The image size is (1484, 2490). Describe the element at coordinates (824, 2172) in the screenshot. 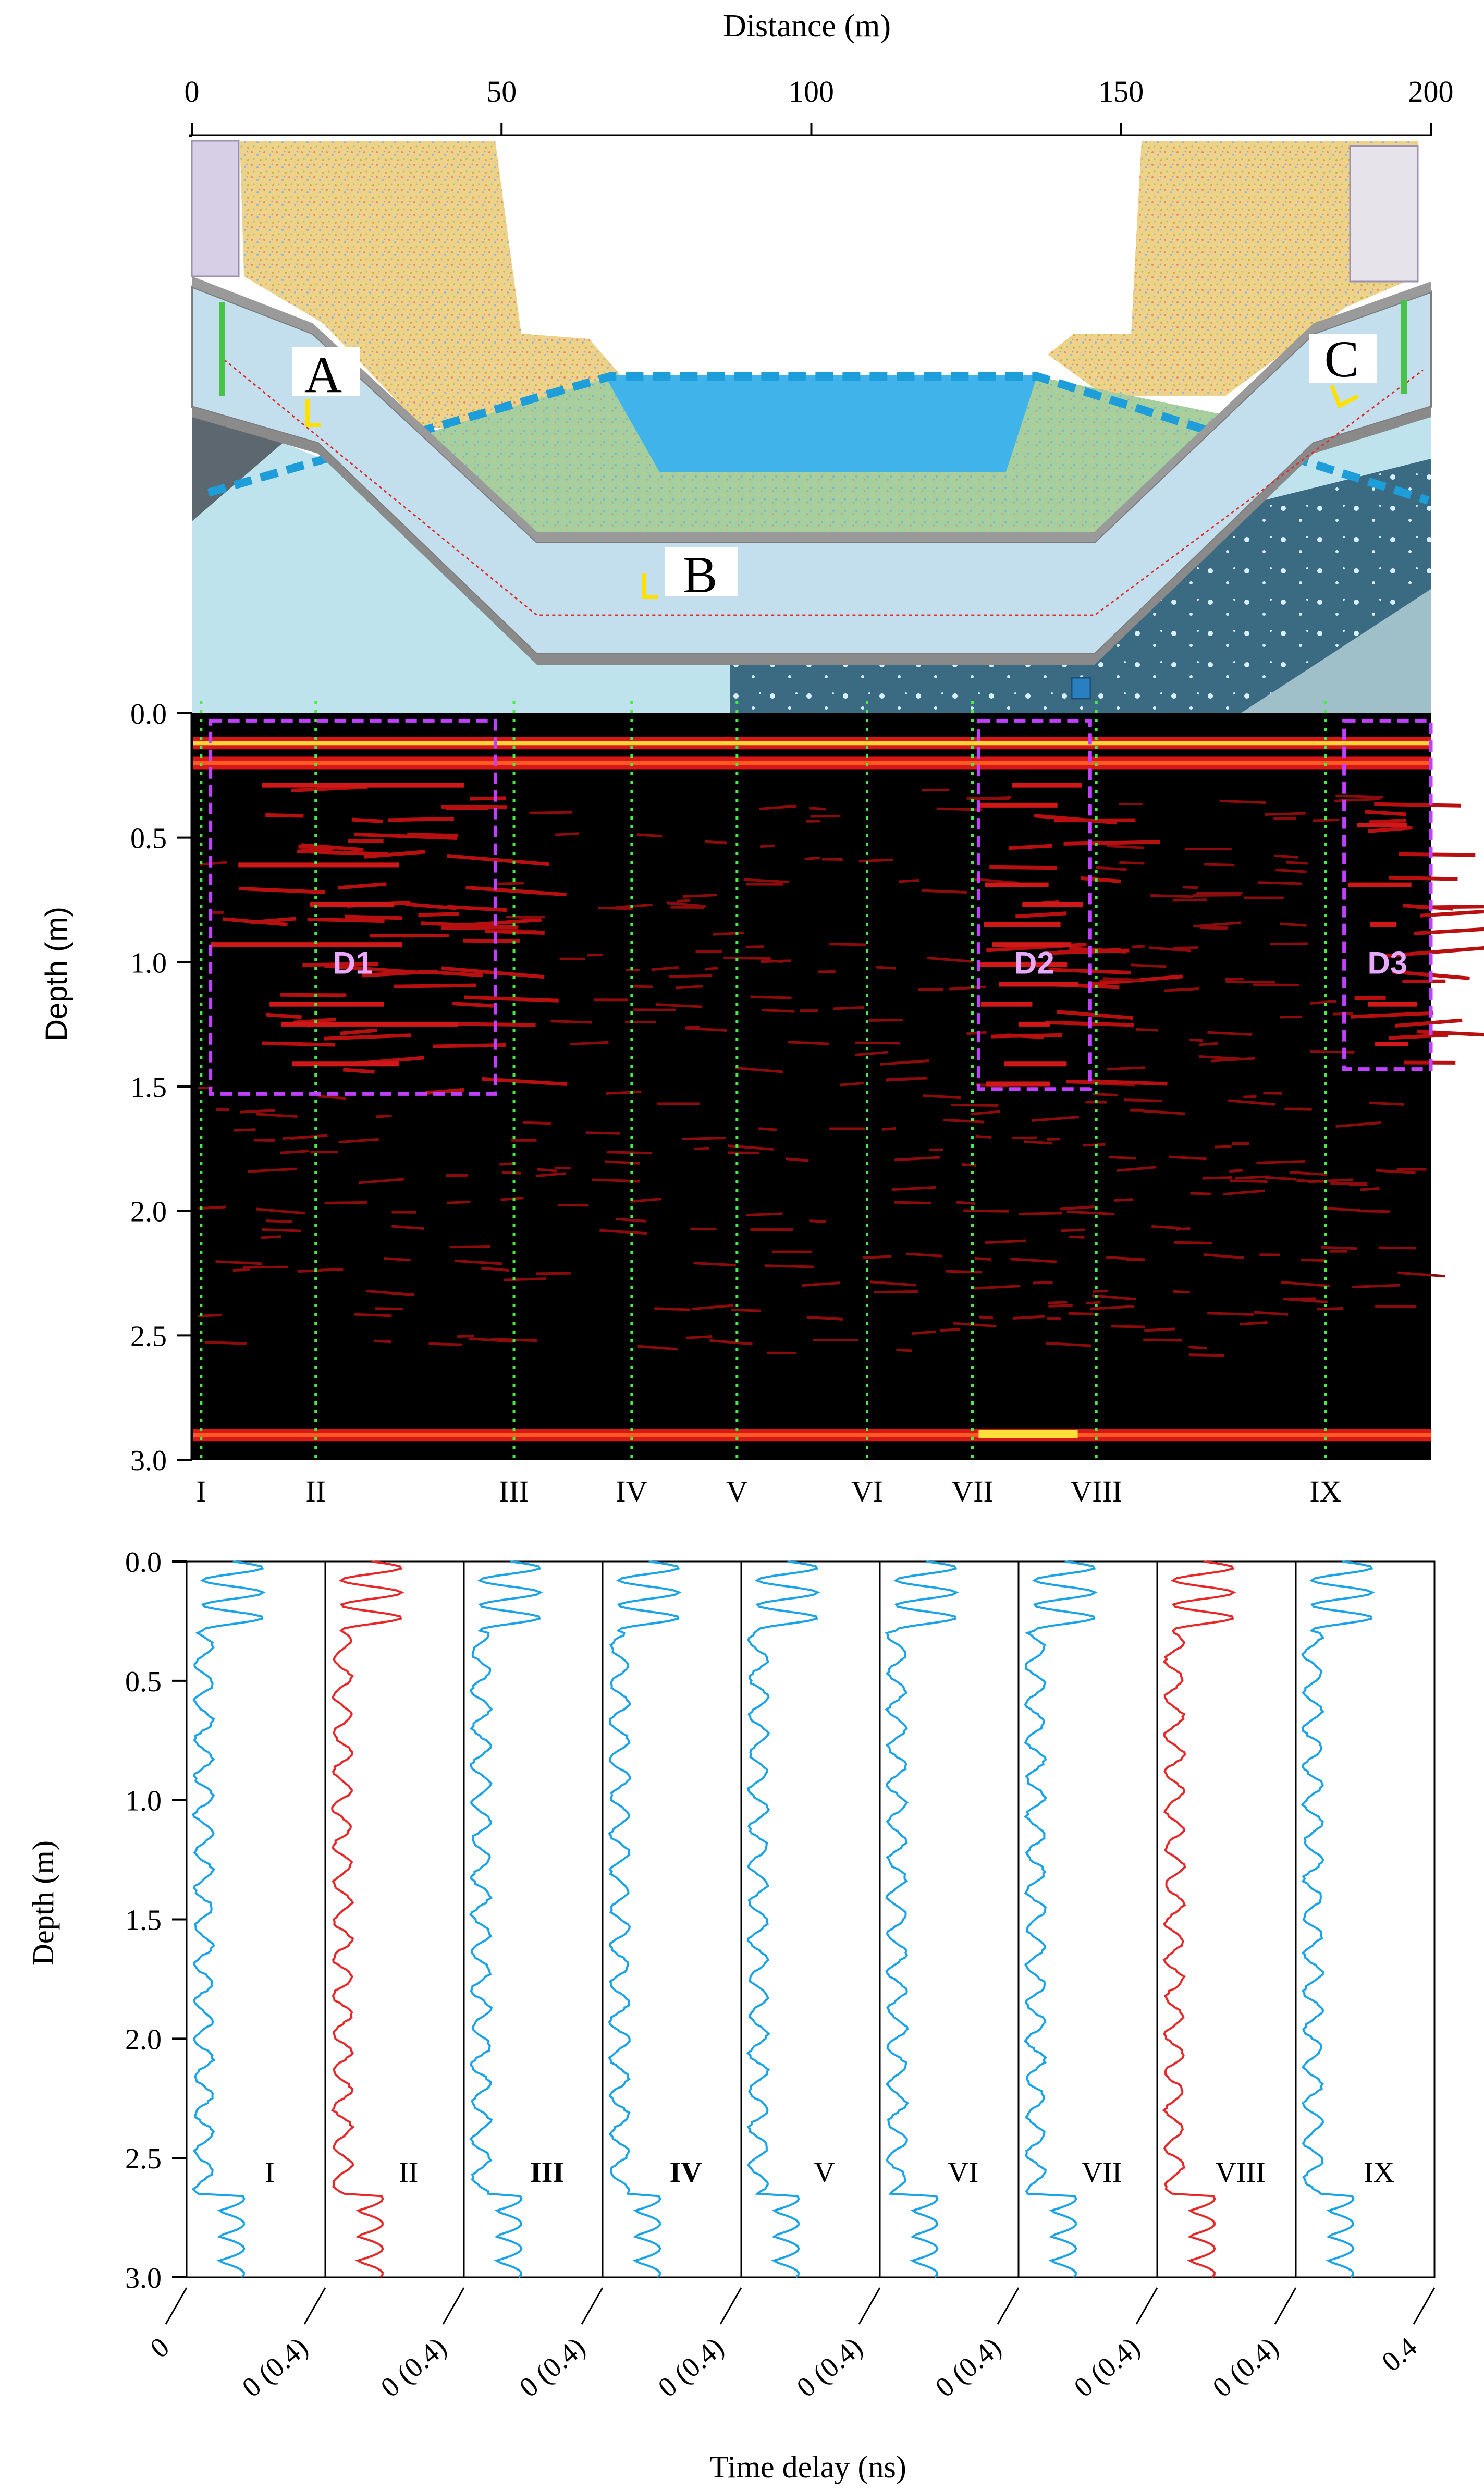

I see `trace-label: V` at that location.